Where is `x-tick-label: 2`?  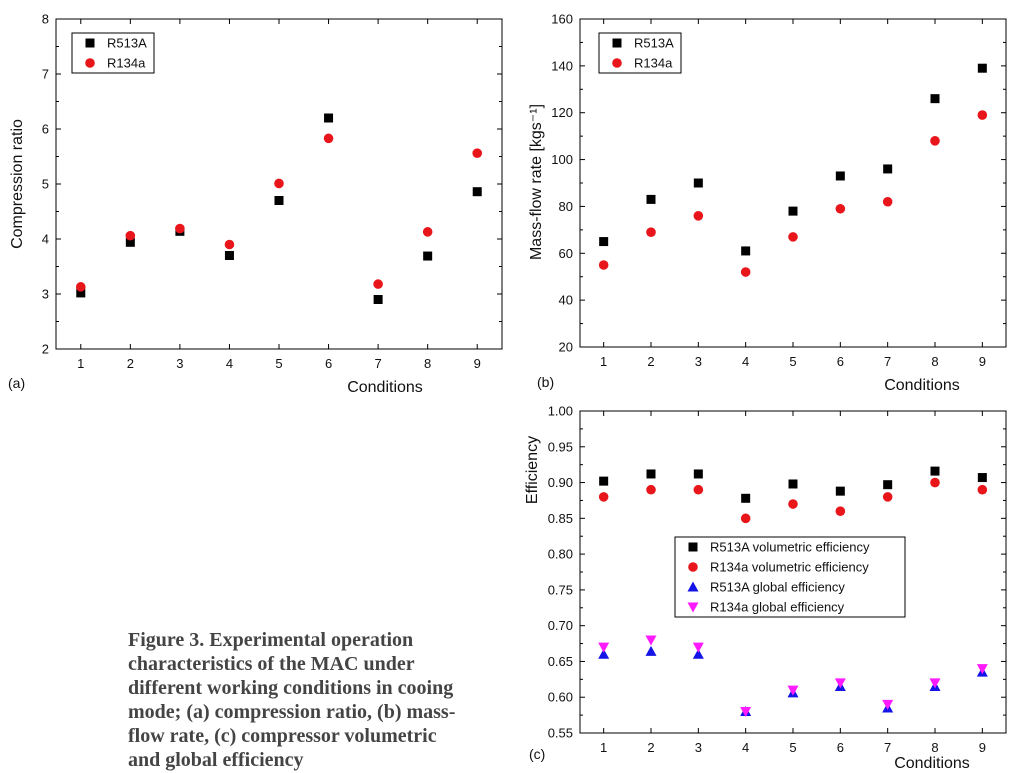 x-tick-label: 2 is located at coordinates (130, 363).